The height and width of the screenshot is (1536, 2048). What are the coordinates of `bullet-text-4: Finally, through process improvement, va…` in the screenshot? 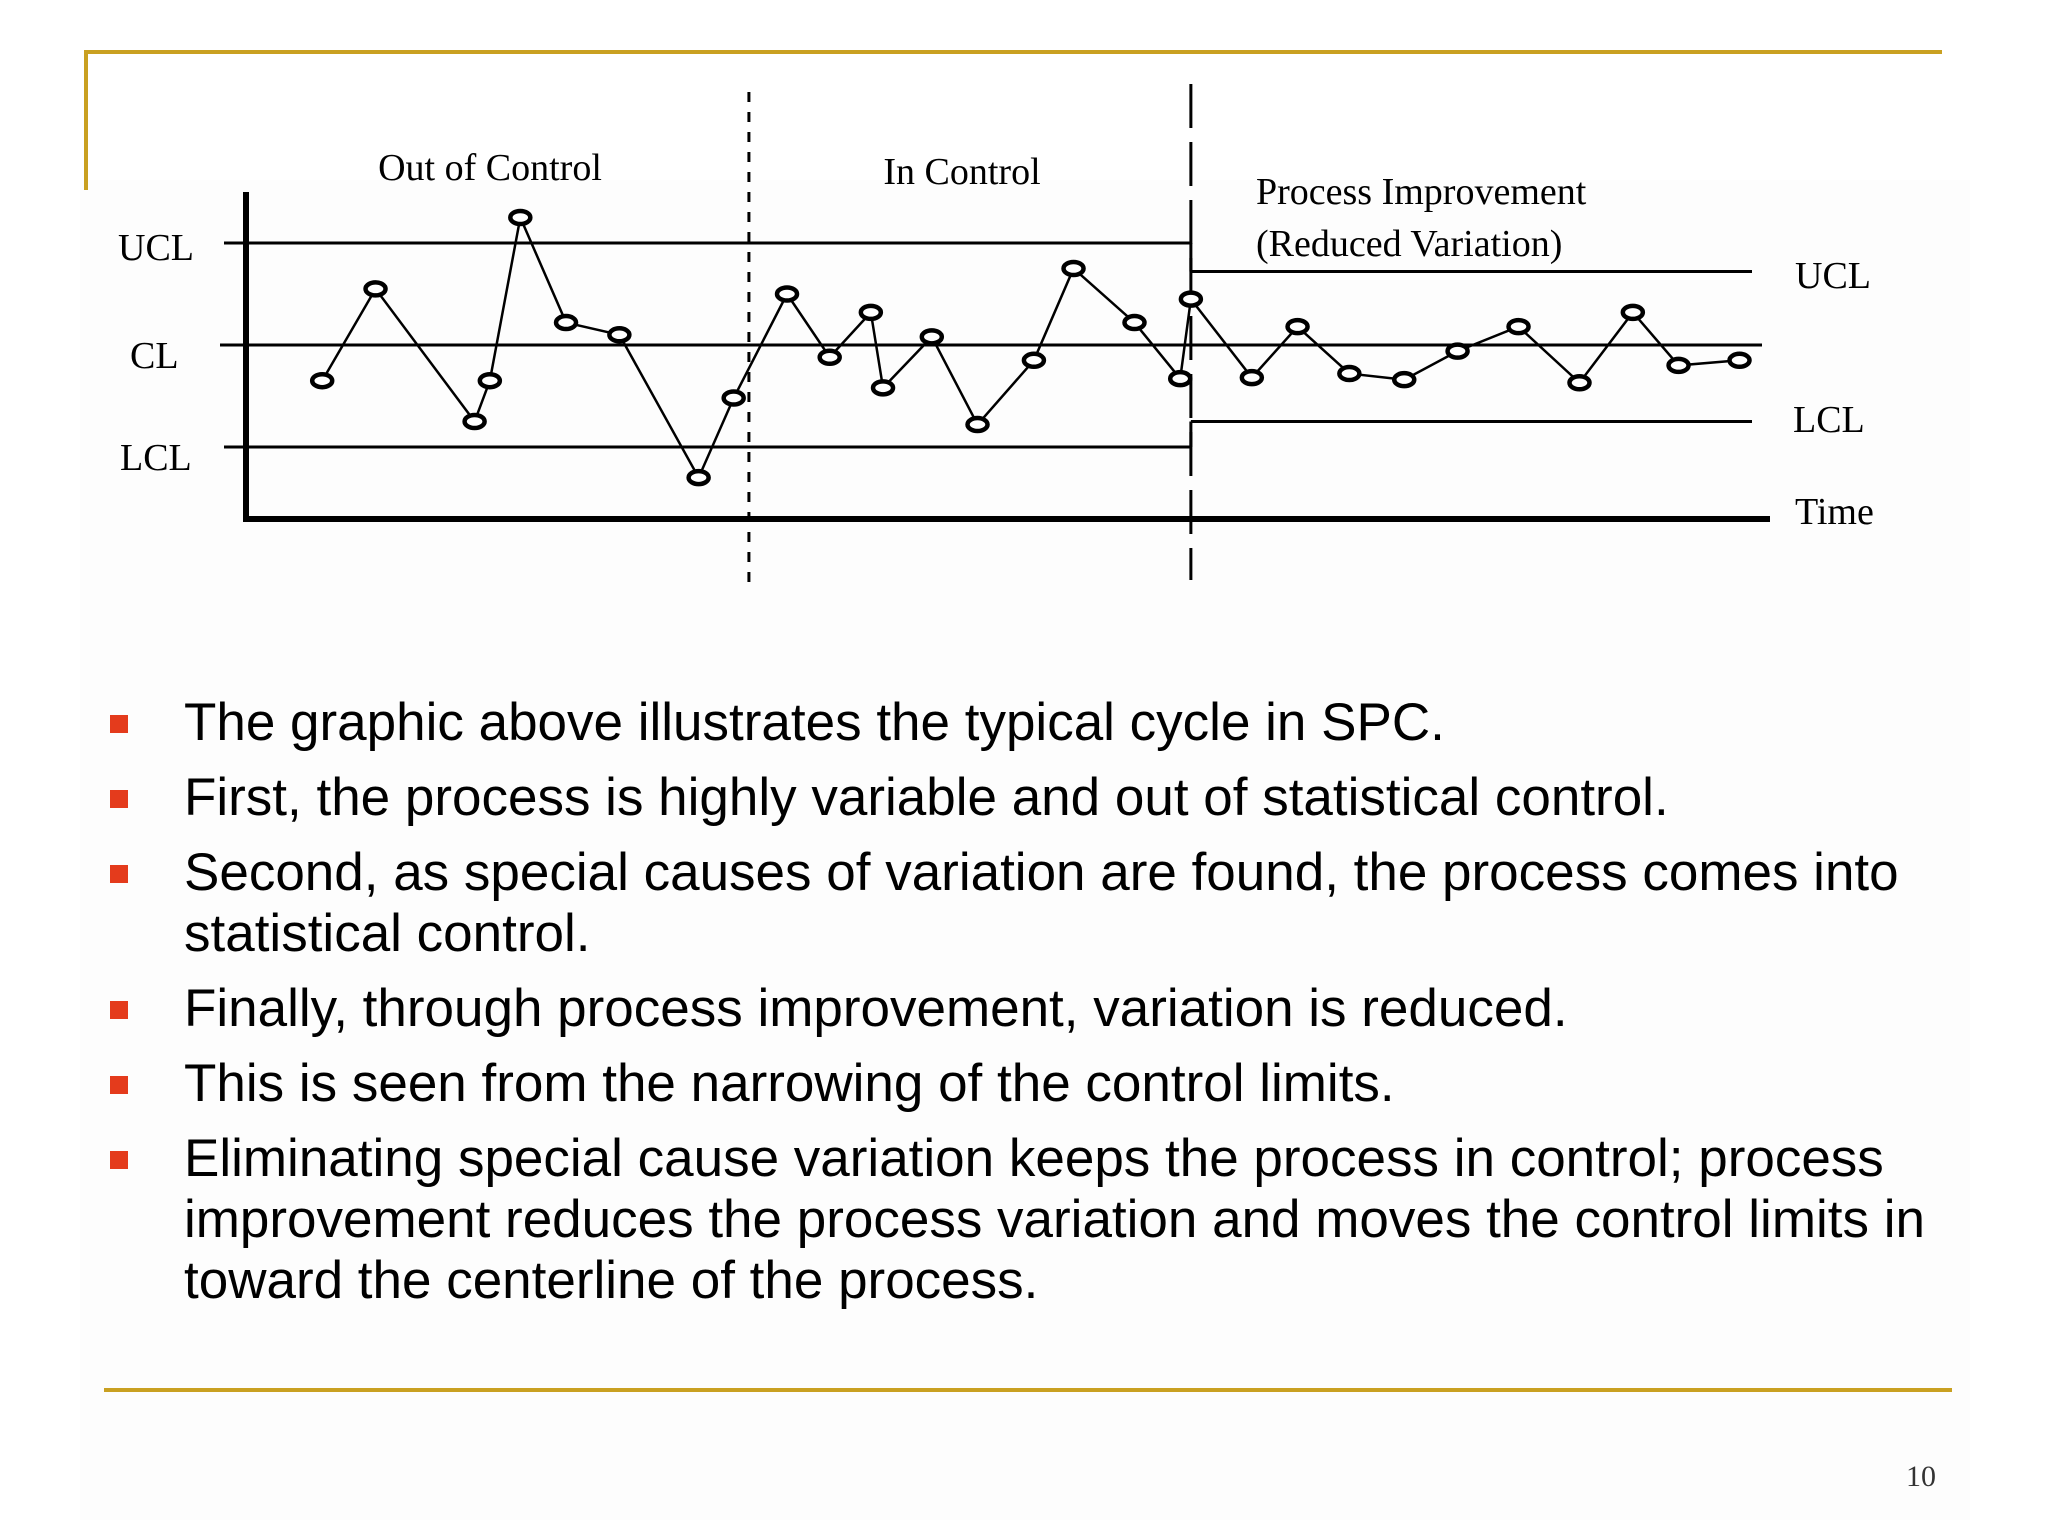 It's located at (876, 1008).